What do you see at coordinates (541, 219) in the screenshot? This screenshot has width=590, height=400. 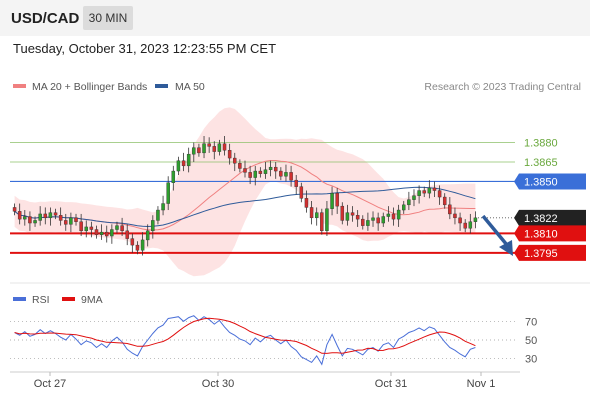 I see `price-label-1.3822: 1.3822` at bounding box center [541, 219].